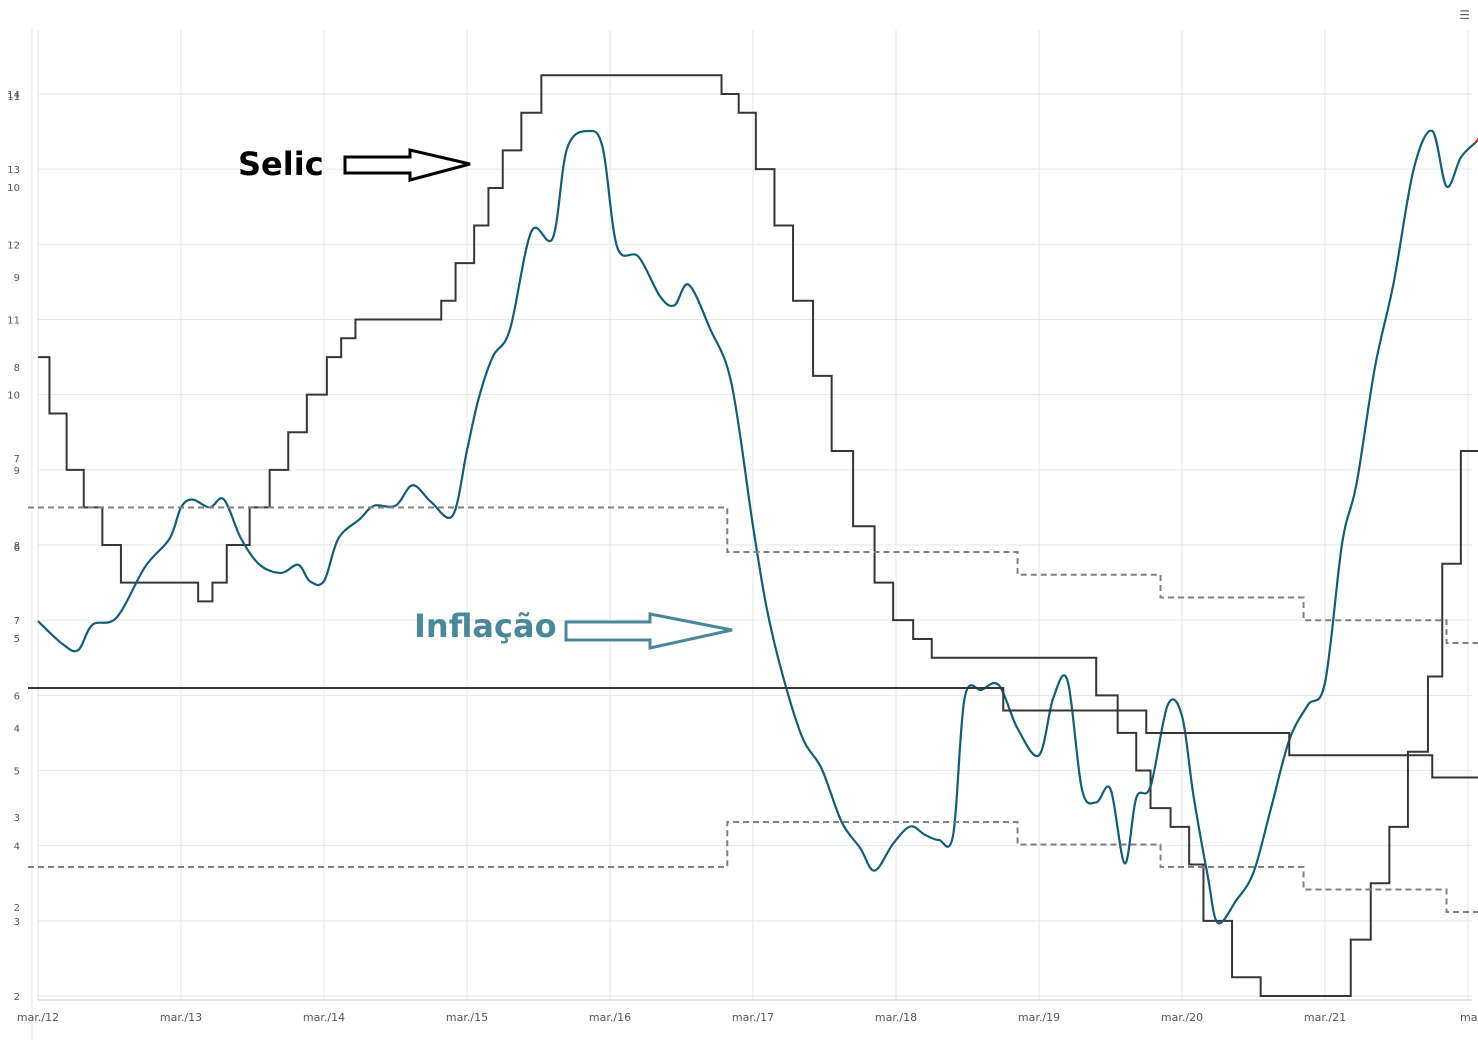 Image resolution: width=1478 pixels, height=1044 pixels. I want to click on inflation-annotation-arrow, so click(648, 631).